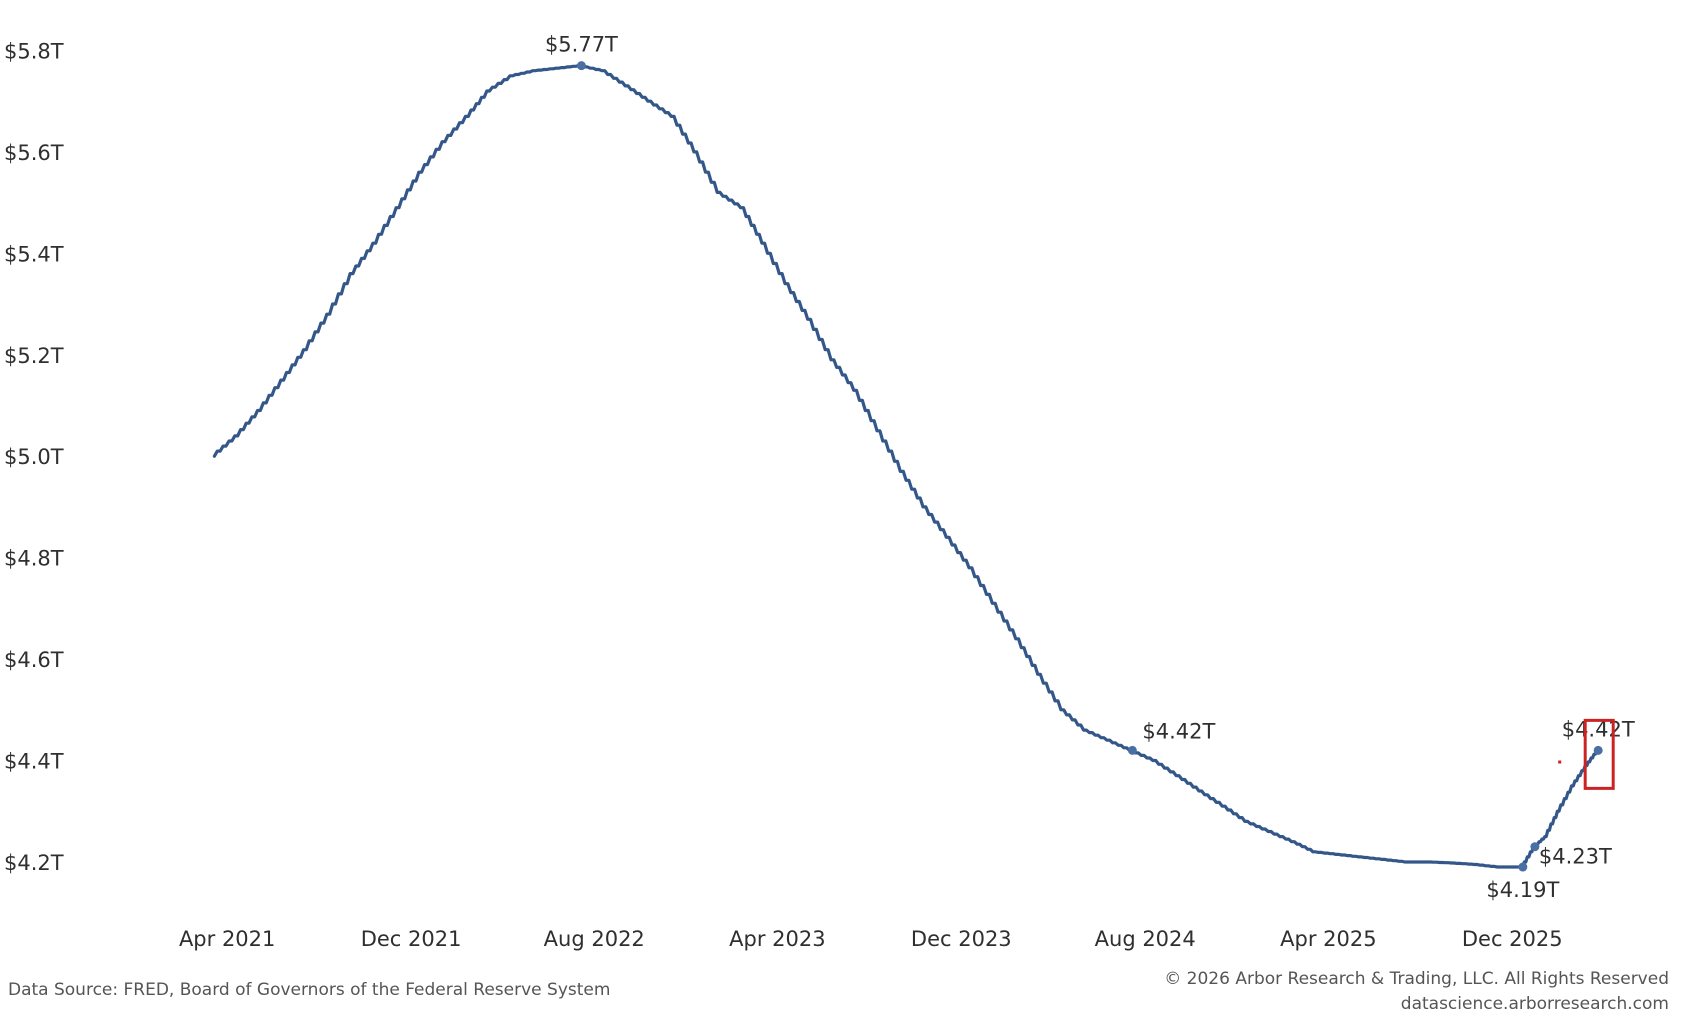 The image size is (1686, 1032). What do you see at coordinates (777, 939) in the screenshot?
I see `x-tick-label: Apr 2023` at bounding box center [777, 939].